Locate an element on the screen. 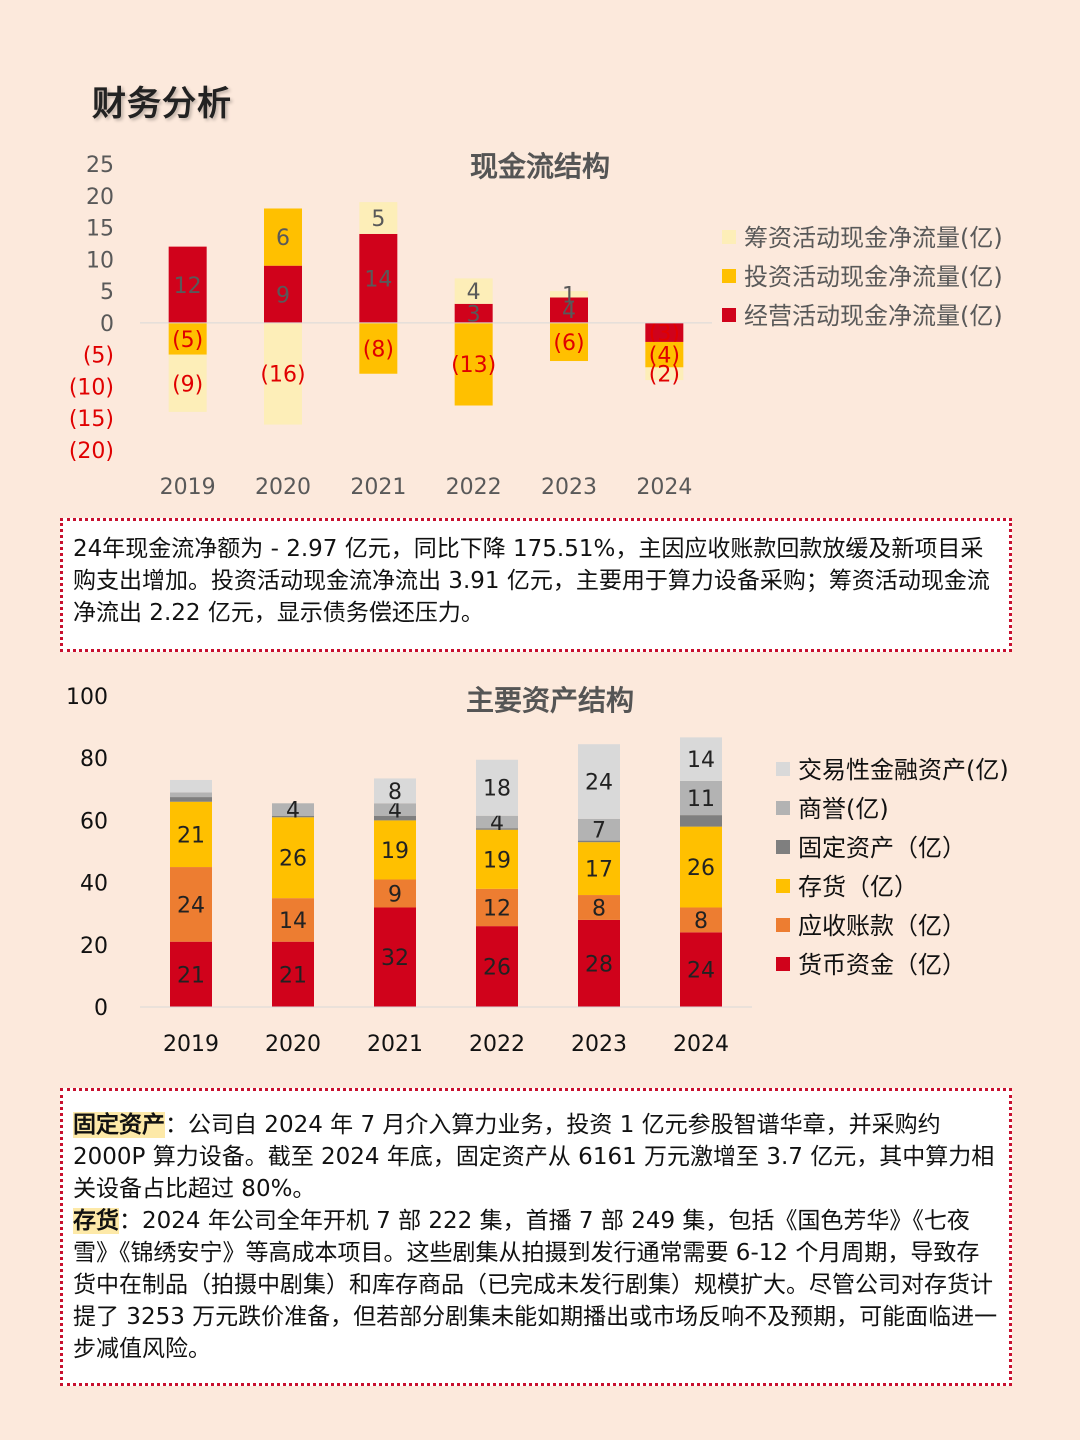 The image size is (1080, 1440). data-label: 28 is located at coordinates (599, 964).